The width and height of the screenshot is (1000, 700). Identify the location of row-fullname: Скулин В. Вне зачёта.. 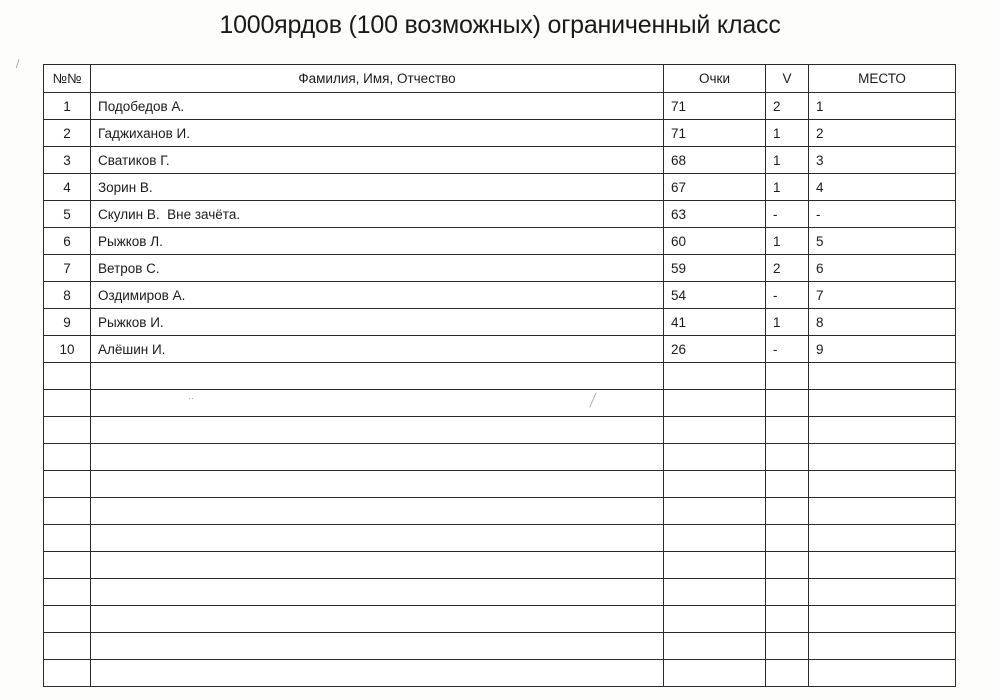
(377, 214).